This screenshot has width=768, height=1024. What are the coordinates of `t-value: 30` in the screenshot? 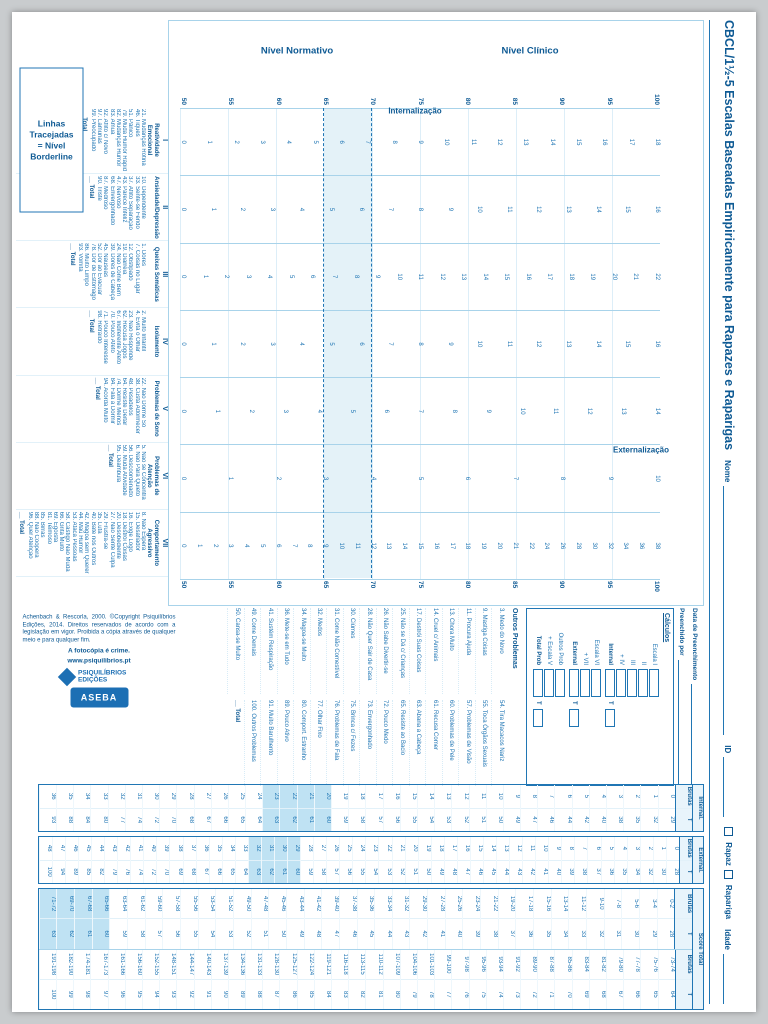 It's located at (631, 933).